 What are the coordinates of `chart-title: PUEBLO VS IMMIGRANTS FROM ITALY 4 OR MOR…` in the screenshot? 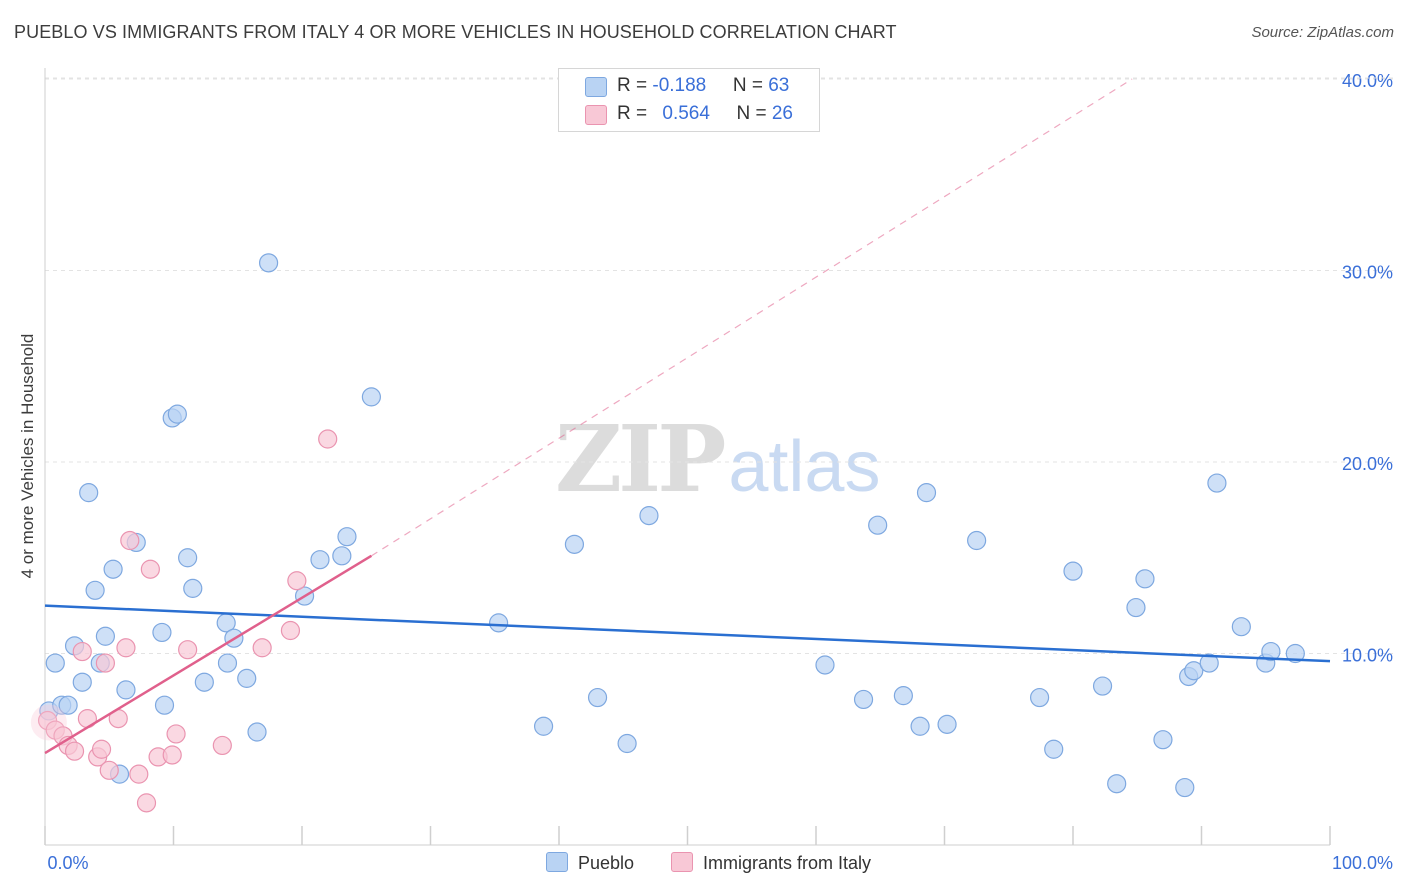 It's located at (455, 32).